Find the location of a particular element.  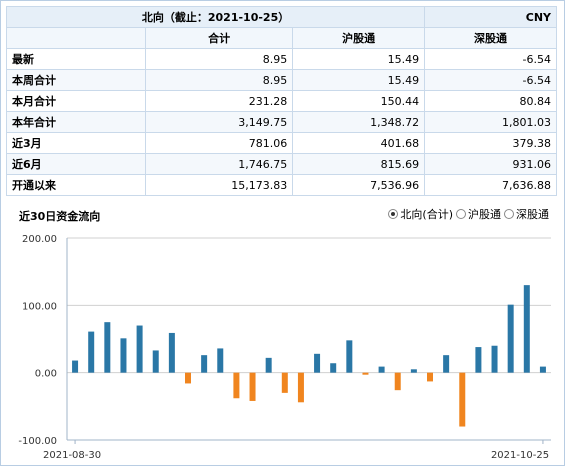

row-label: 本年合计 is located at coordinates (76, 122).